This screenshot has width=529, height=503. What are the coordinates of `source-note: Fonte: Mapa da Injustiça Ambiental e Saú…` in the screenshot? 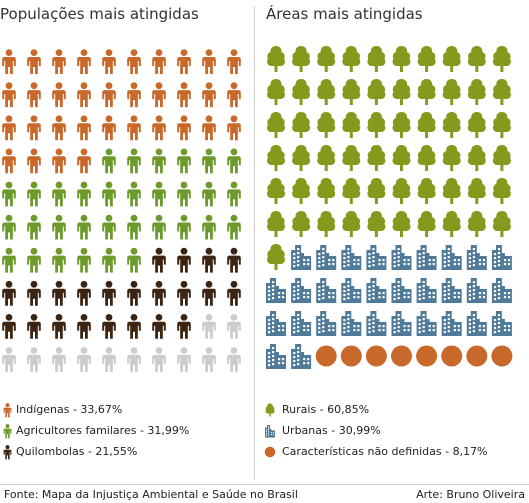 It's located at (151, 494).